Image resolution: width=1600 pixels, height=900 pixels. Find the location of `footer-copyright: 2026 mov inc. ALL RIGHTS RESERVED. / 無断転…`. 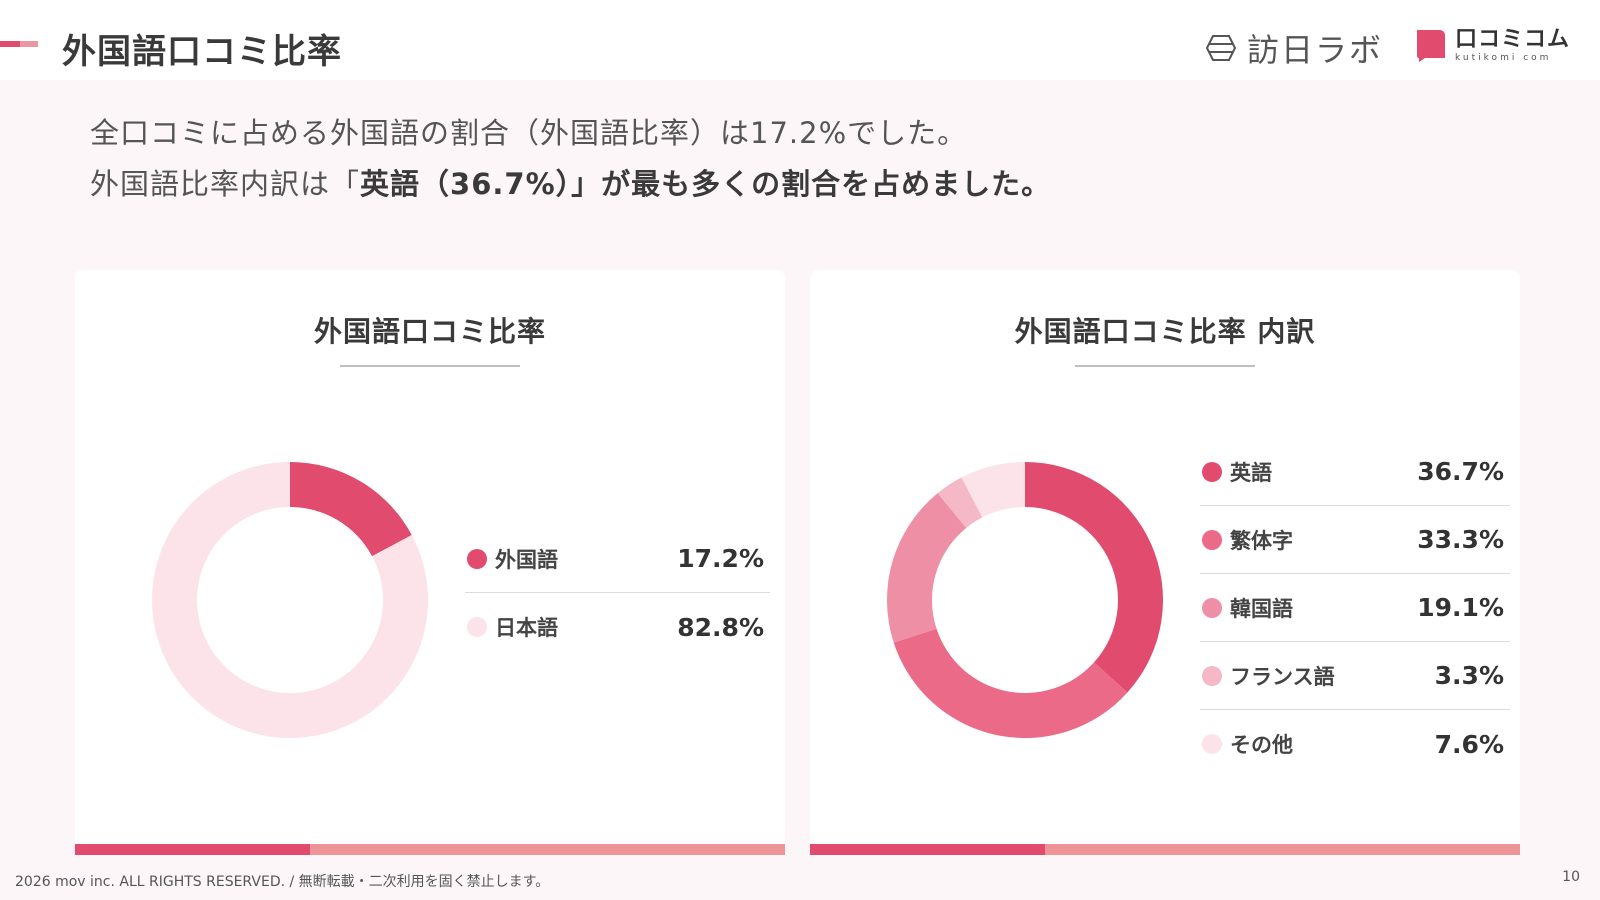

footer-copyright: 2026 mov inc. ALL RIGHTS RESERVED. / 無断転… is located at coordinates (282, 882).